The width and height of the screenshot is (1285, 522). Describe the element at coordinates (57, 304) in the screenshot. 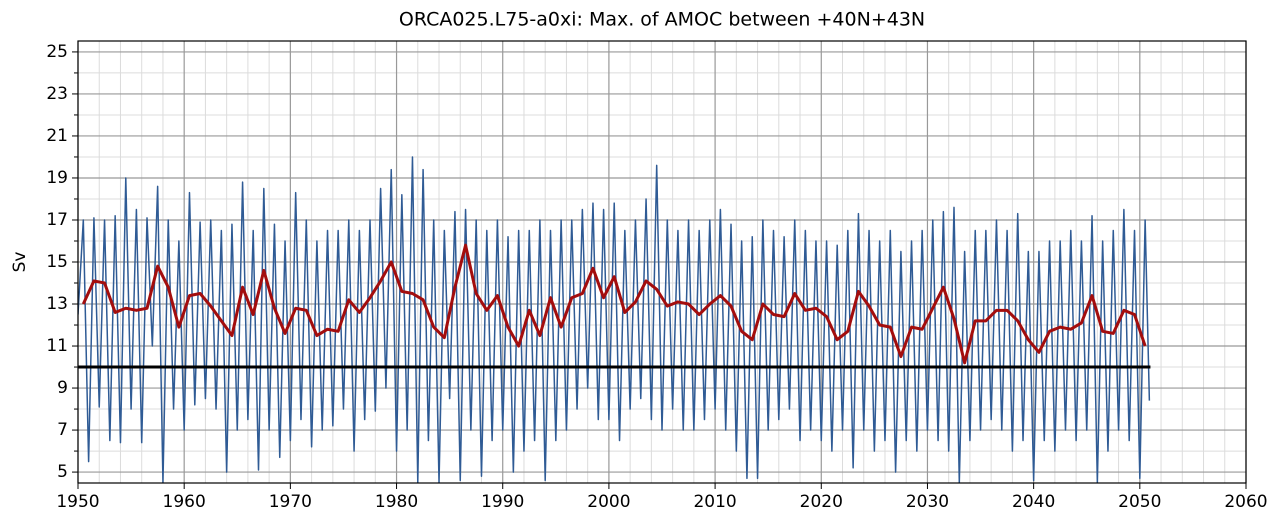

I see `y-tick-label: 13` at that location.